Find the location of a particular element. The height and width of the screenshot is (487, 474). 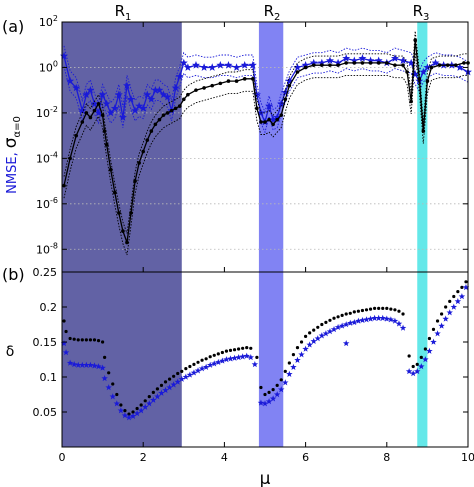

y-tick-label-a-4: 10⁻⁶ is located at coordinates (47, 203).